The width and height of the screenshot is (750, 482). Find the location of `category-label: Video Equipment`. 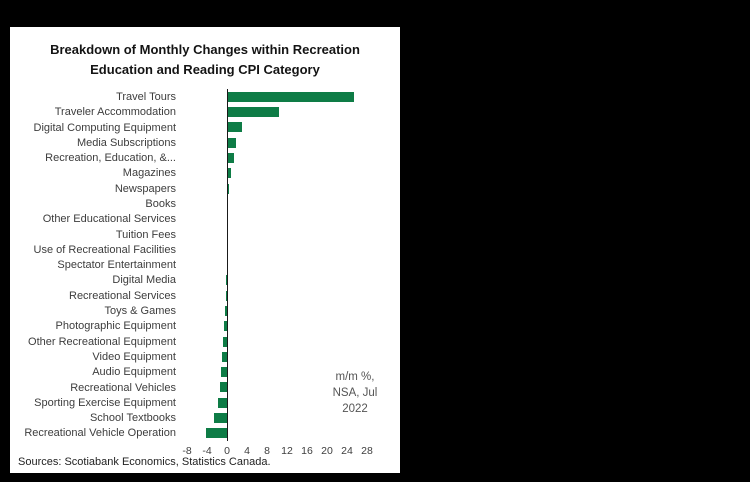

category-label: Video Equipment is located at coordinates (134, 356).